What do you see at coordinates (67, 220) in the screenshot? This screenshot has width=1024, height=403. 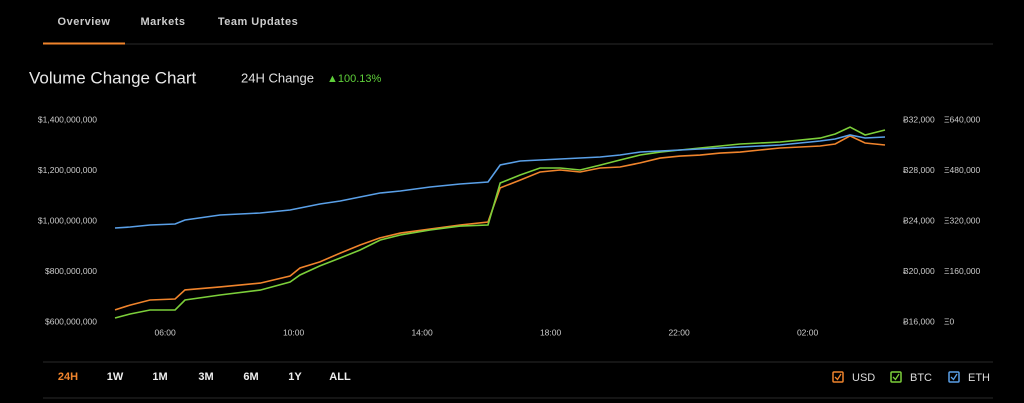 I see `y-tick-label: $1,000,000,000` at bounding box center [67, 220].